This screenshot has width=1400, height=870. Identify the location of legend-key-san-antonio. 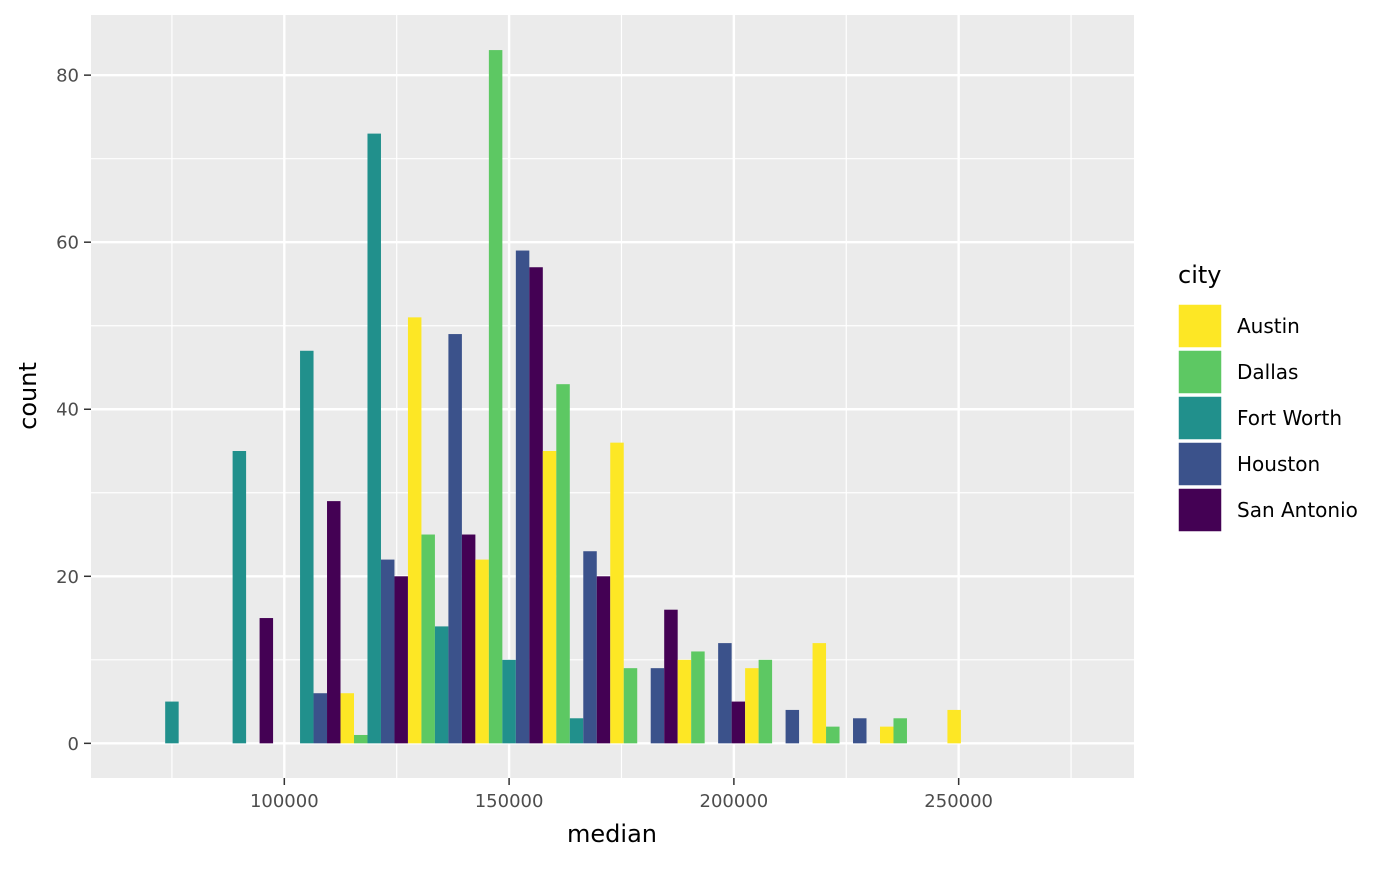
(1200, 510).